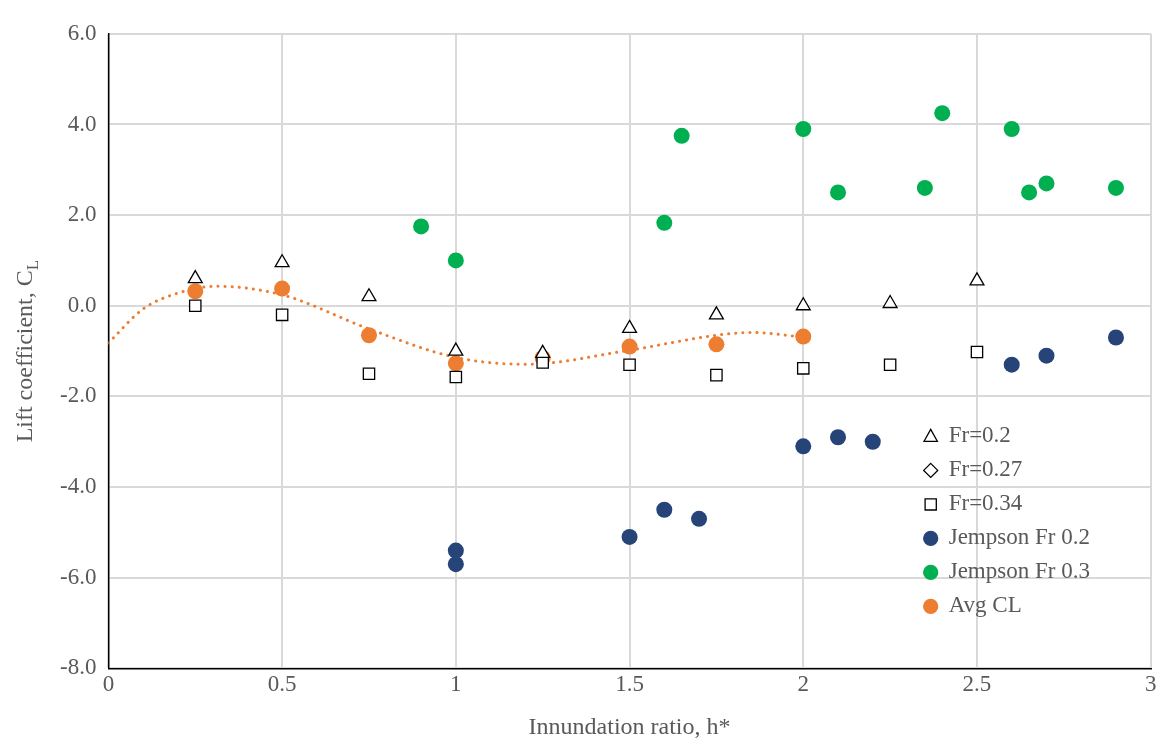 This screenshot has height=750, width=1168. What do you see at coordinates (629, 684) in the screenshot?
I see `x-tick-label: 1.5` at bounding box center [629, 684].